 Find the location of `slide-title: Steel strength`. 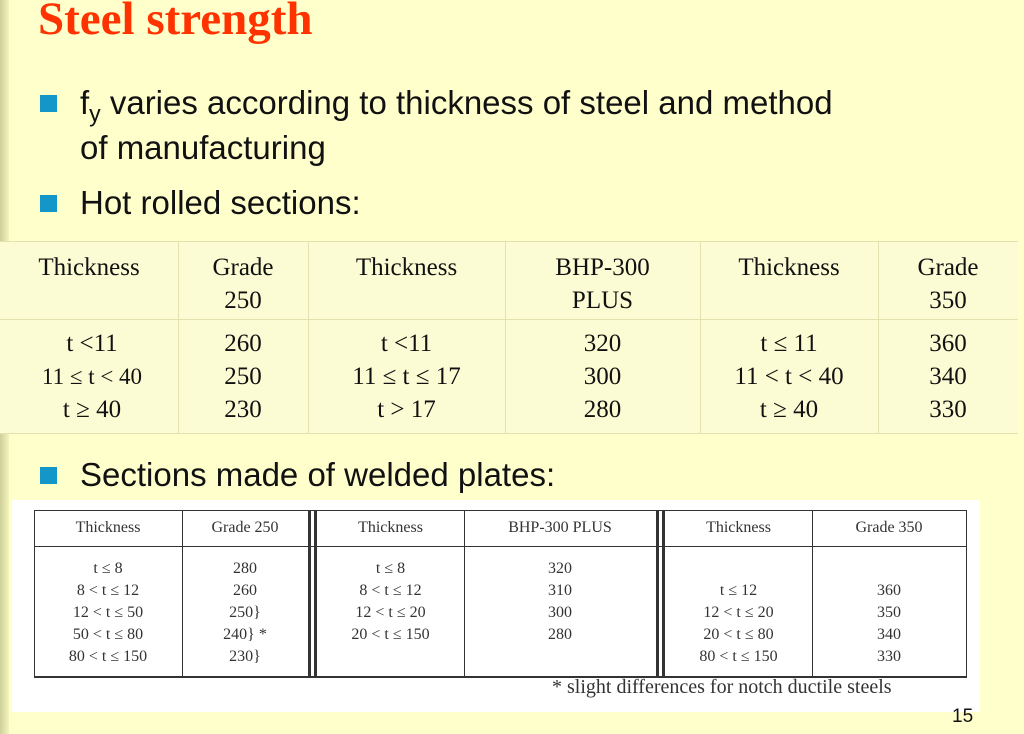

slide-title: Steel strength is located at coordinates (175, 22).